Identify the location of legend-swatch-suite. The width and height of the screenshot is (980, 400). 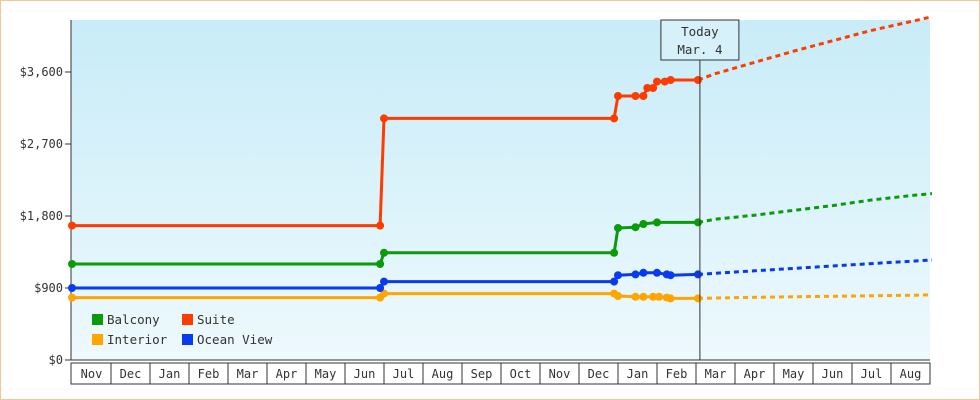
(187, 319).